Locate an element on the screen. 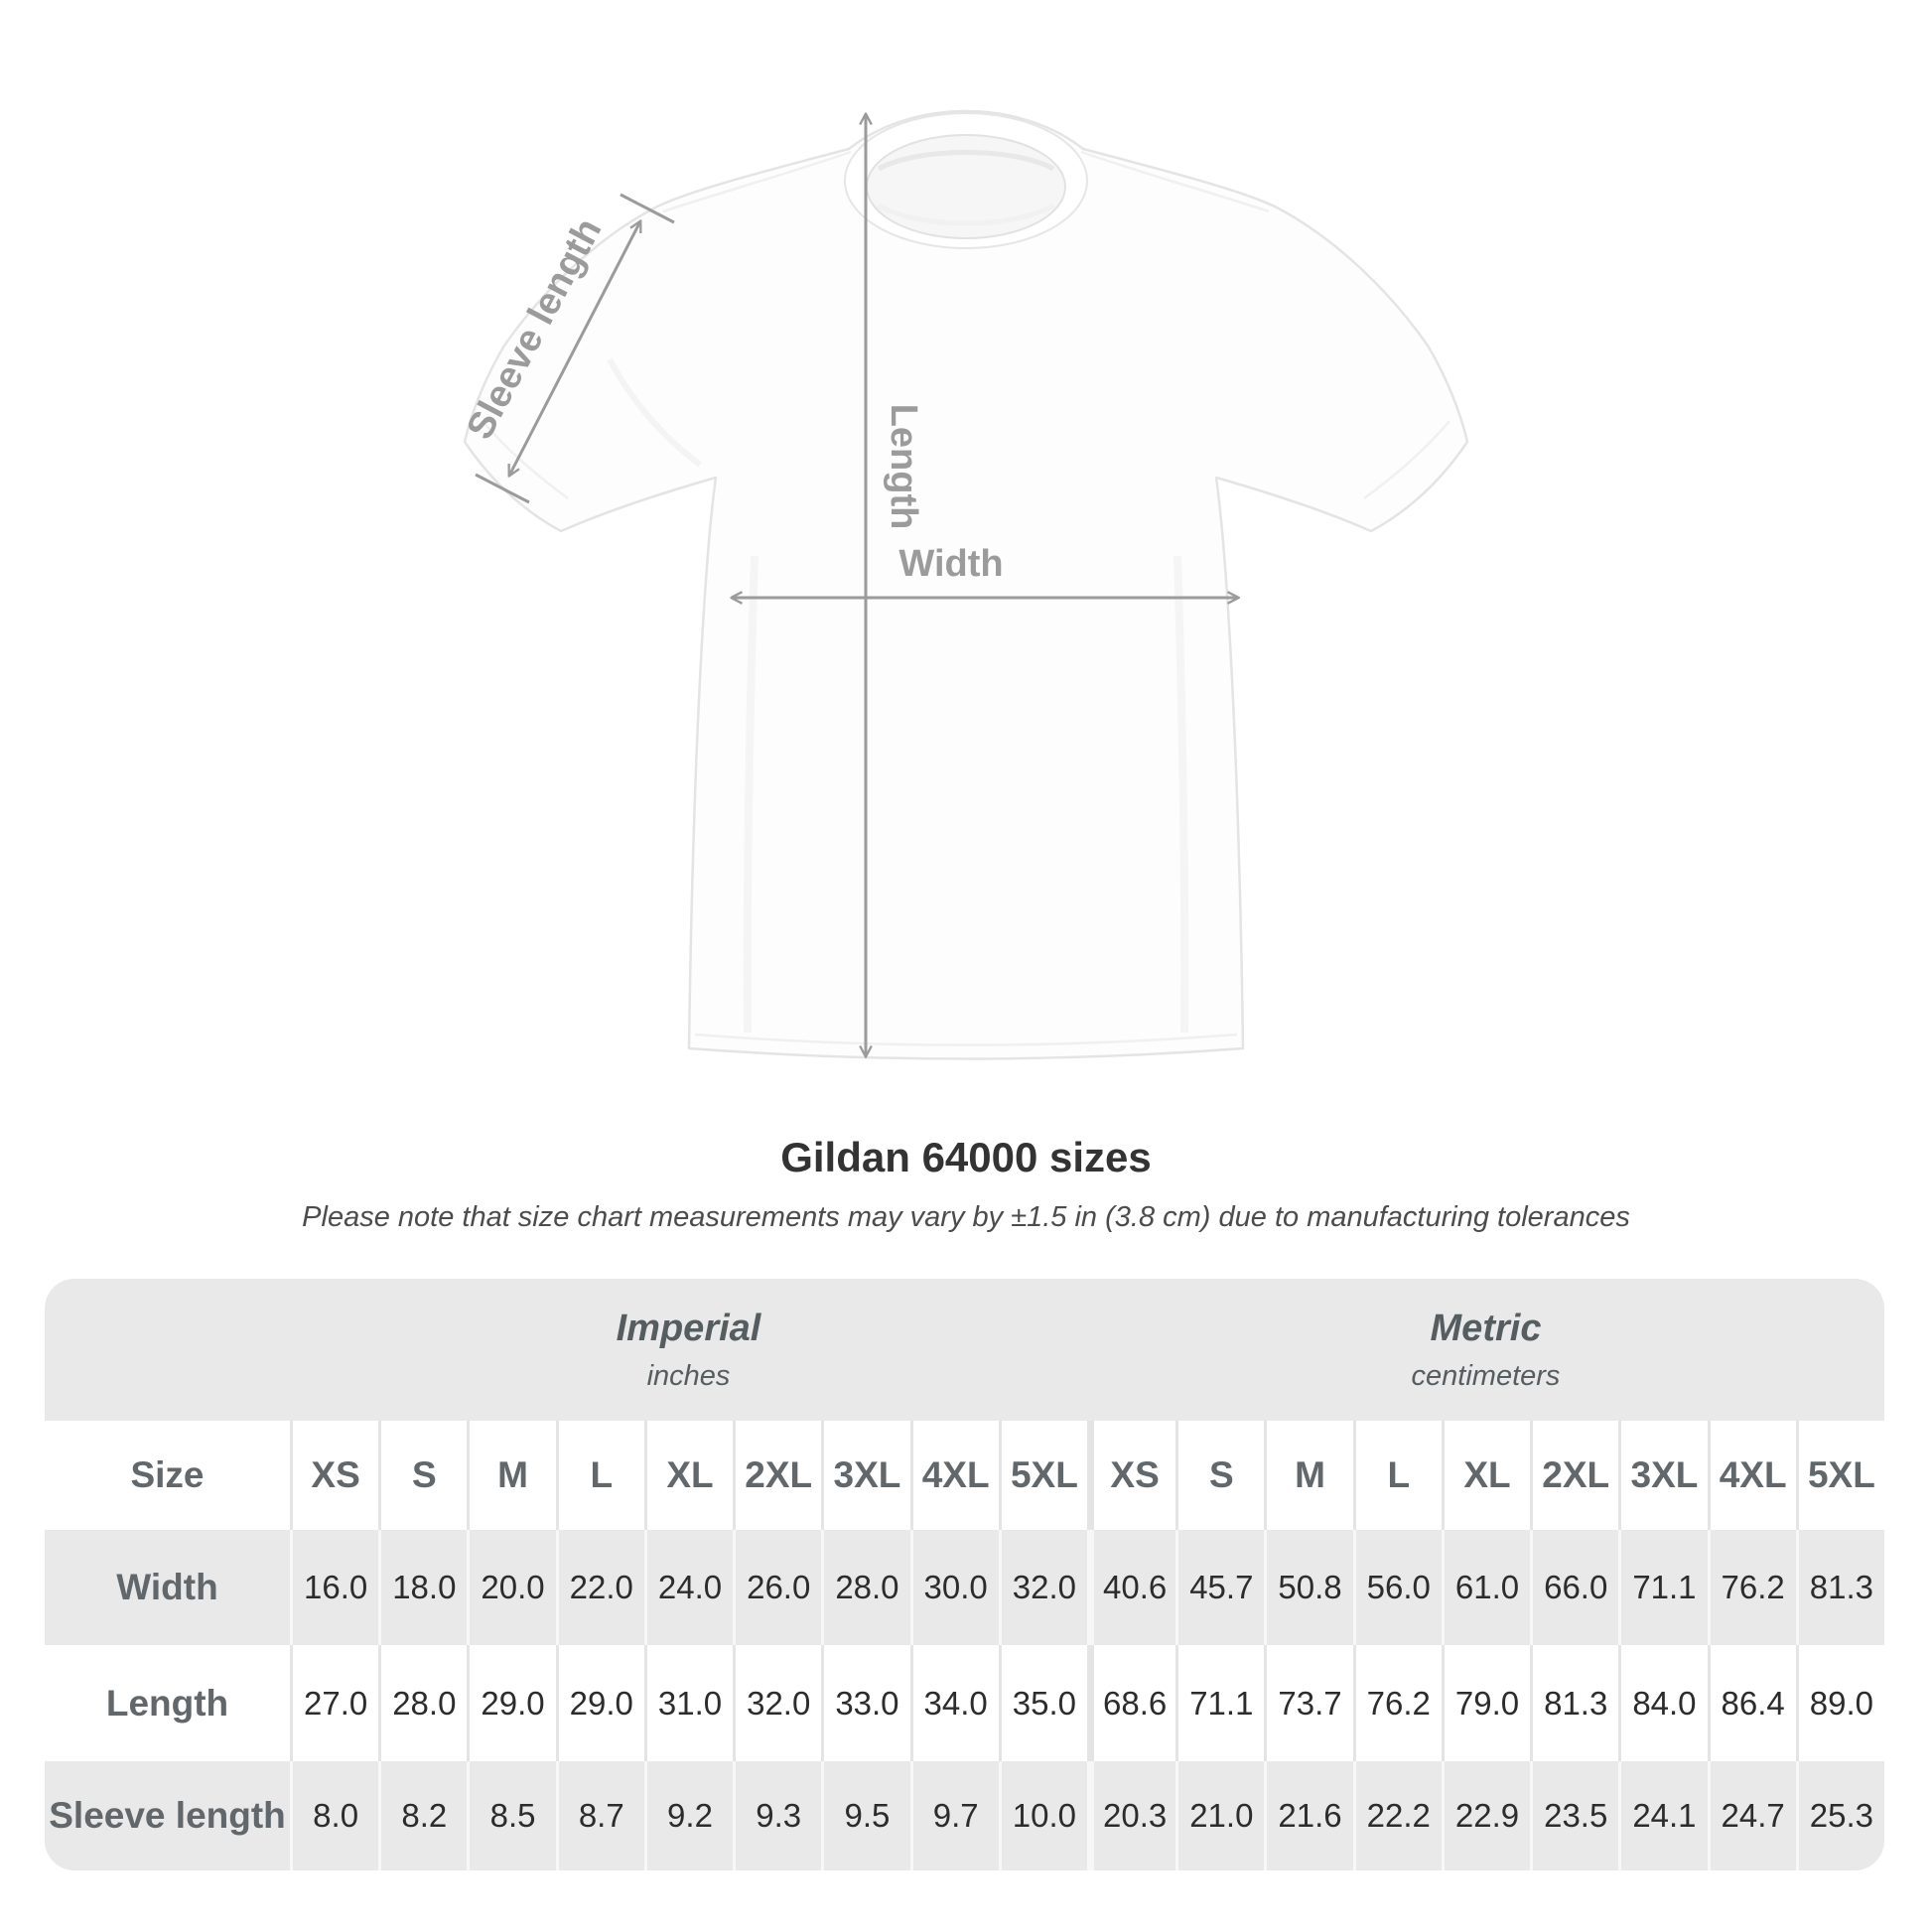  unit-group-header-row: Imperial inches Metric centimeters is located at coordinates (965, 1350).